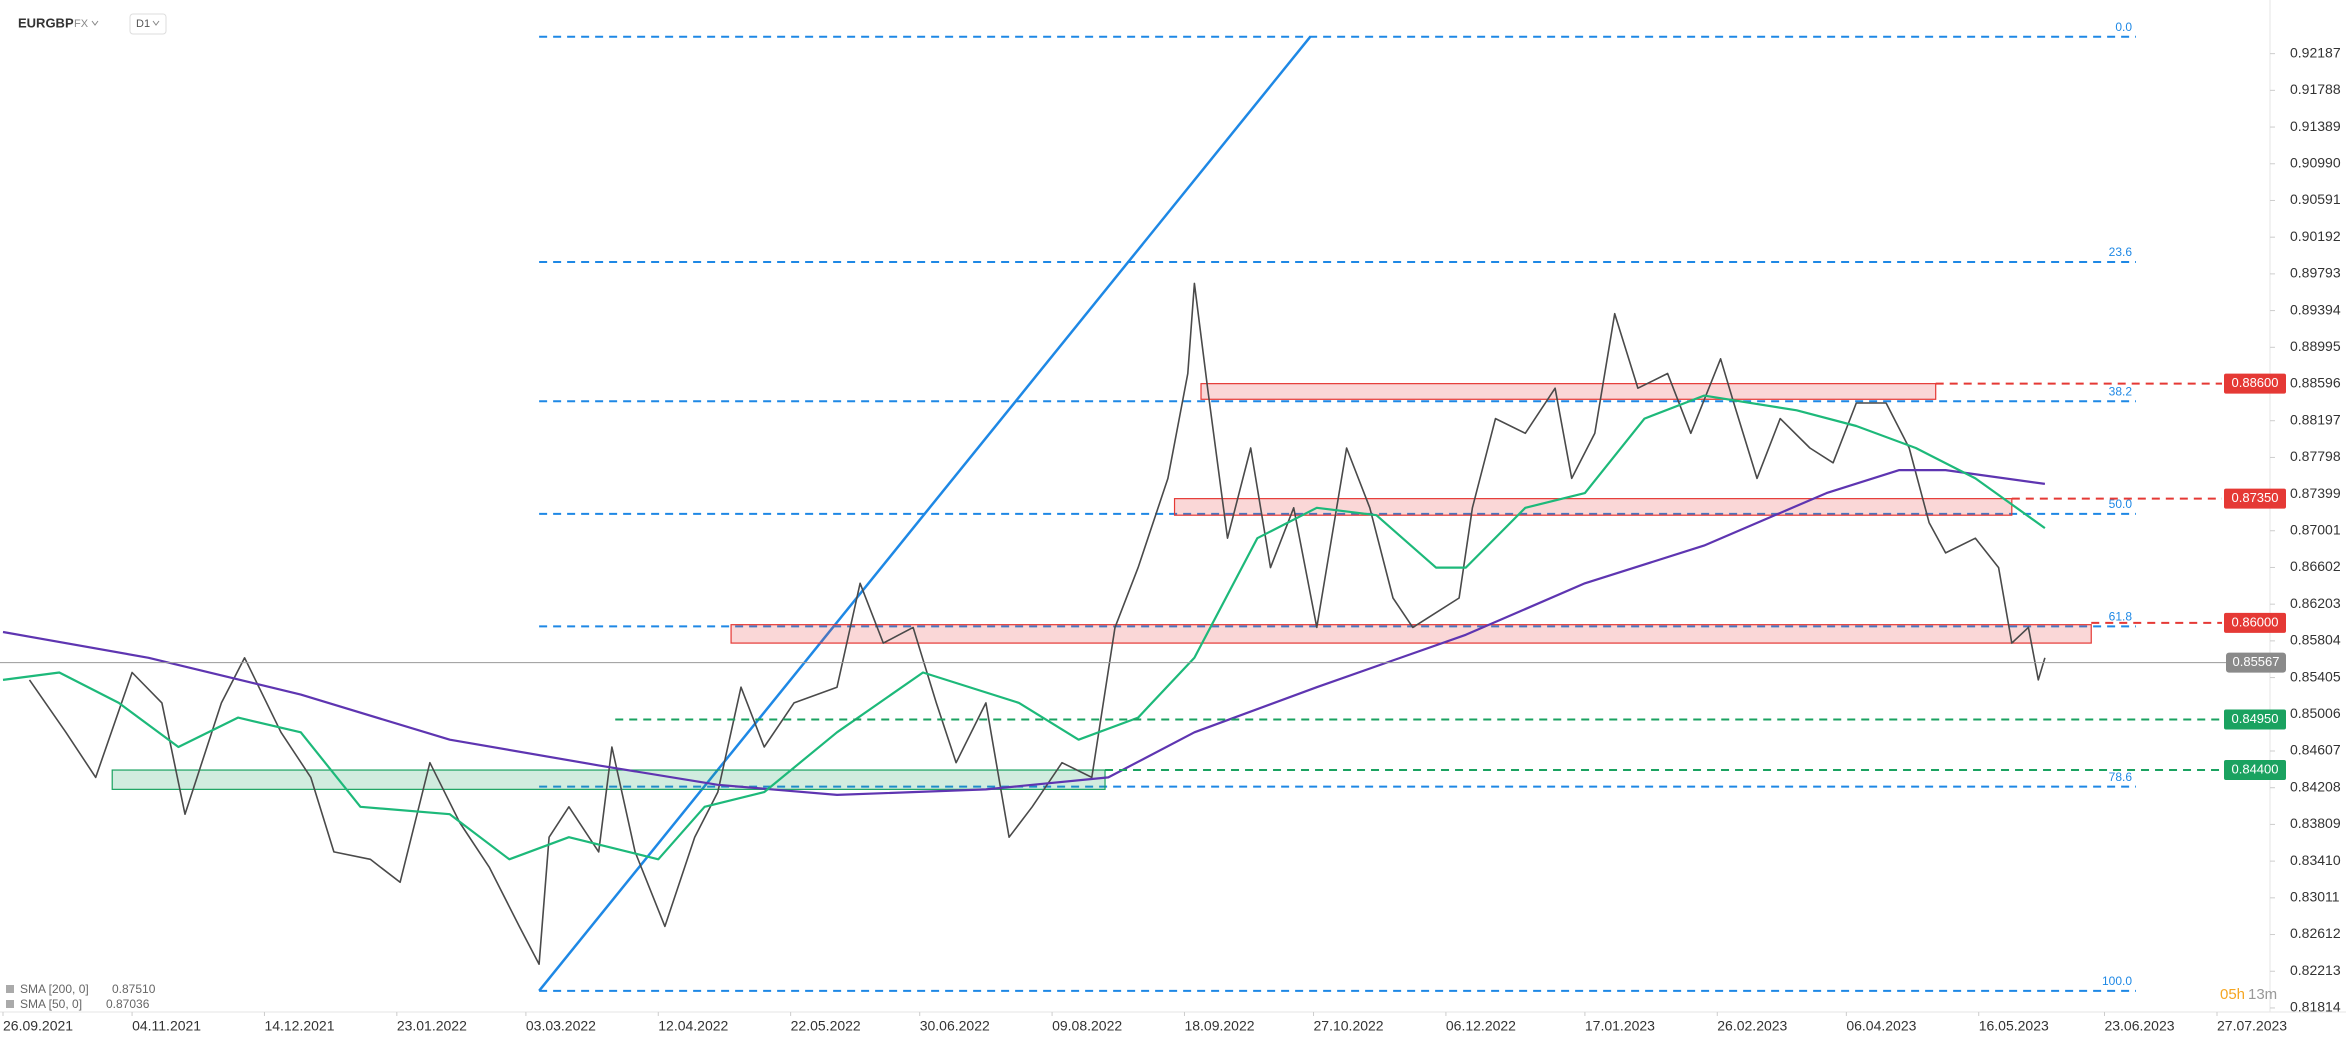  Describe the element at coordinates (2252, 1026) in the screenshot. I see `x-tick-label: 27.07.2023` at that location.